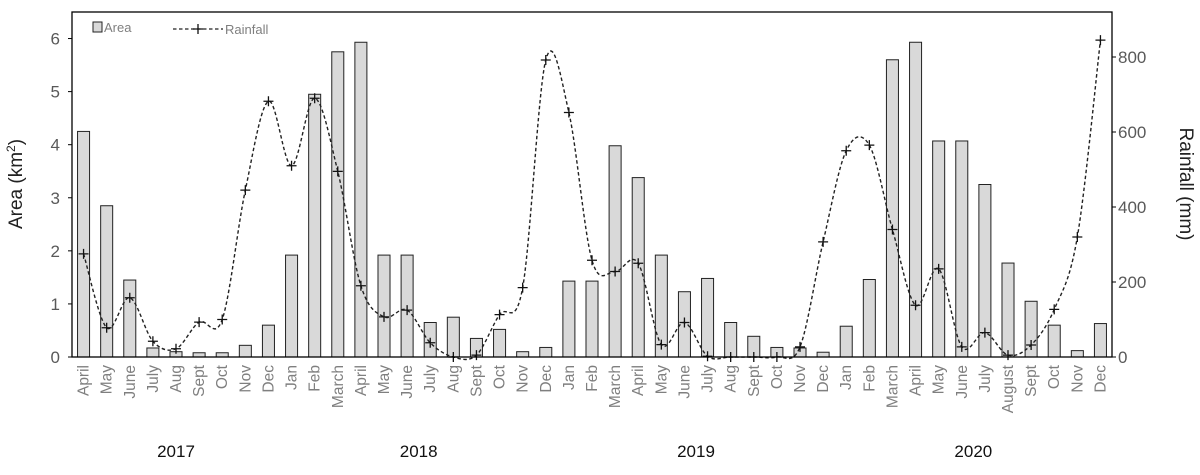  I want to click on year-label: 2018, so click(419, 451).